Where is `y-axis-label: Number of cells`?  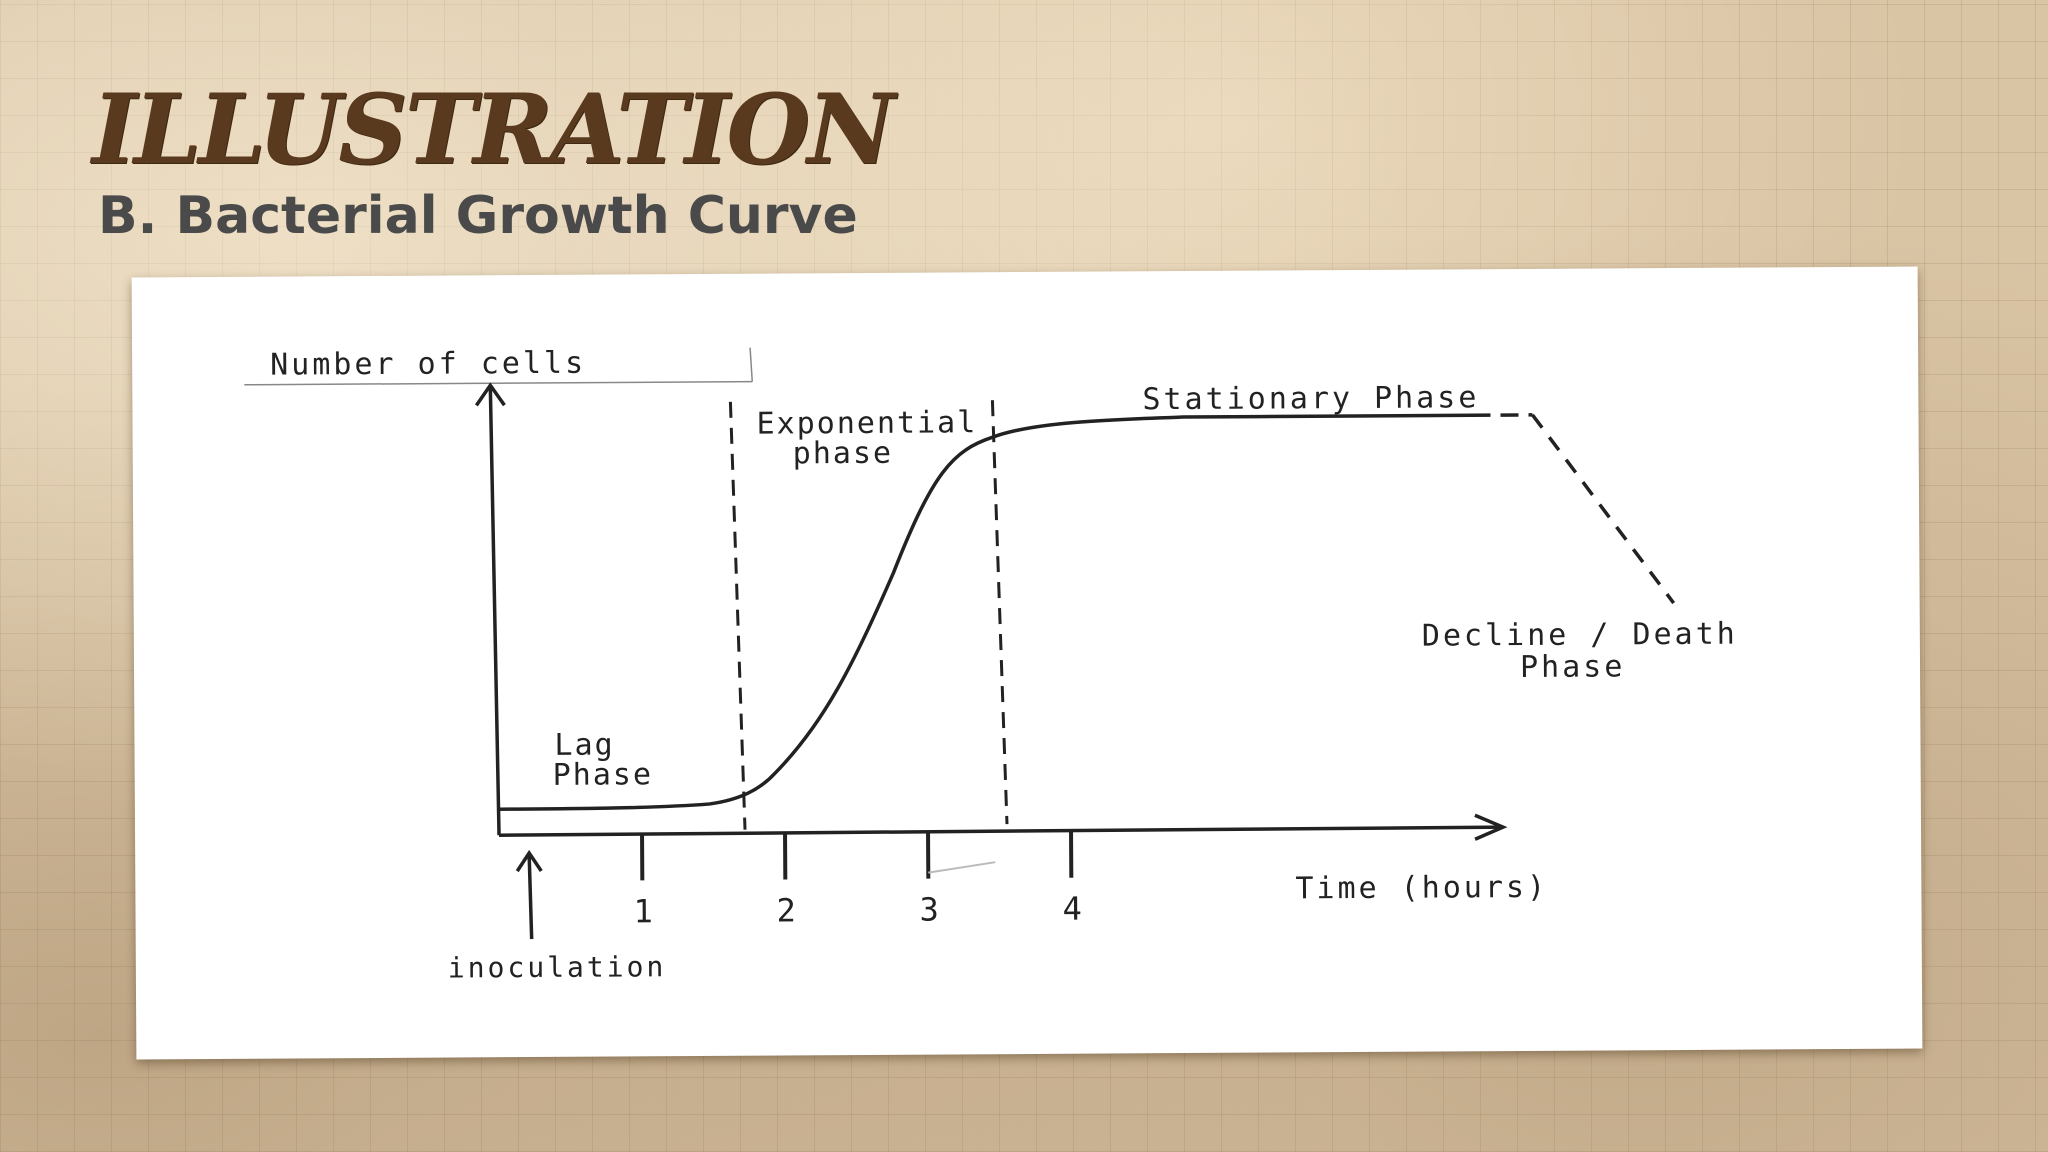
y-axis-label: Number of cells is located at coordinates (428, 364).